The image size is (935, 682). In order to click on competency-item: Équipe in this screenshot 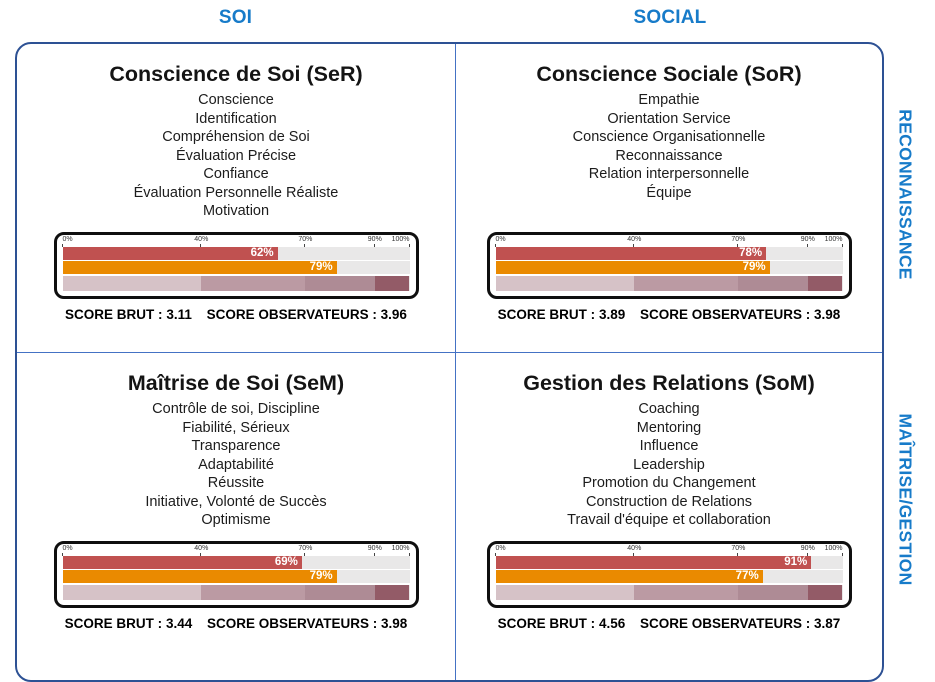, I will do `click(669, 192)`.